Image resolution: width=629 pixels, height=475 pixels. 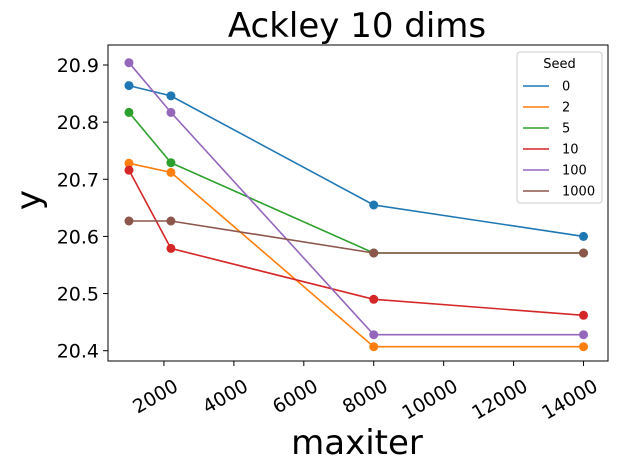 I want to click on x-tick-label: 2000, so click(x=155, y=396).